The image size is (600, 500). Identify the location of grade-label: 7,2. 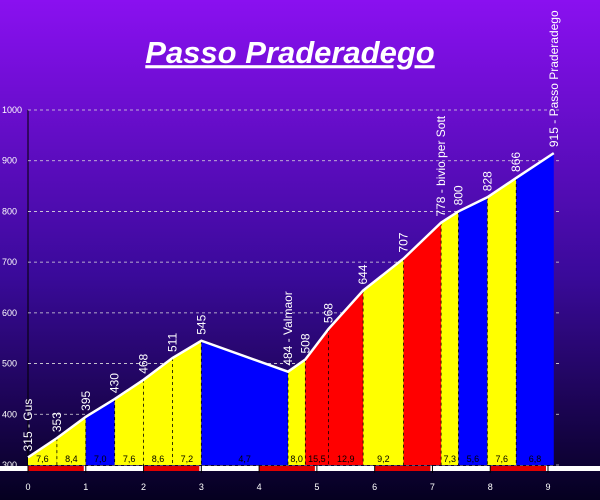
(187, 459).